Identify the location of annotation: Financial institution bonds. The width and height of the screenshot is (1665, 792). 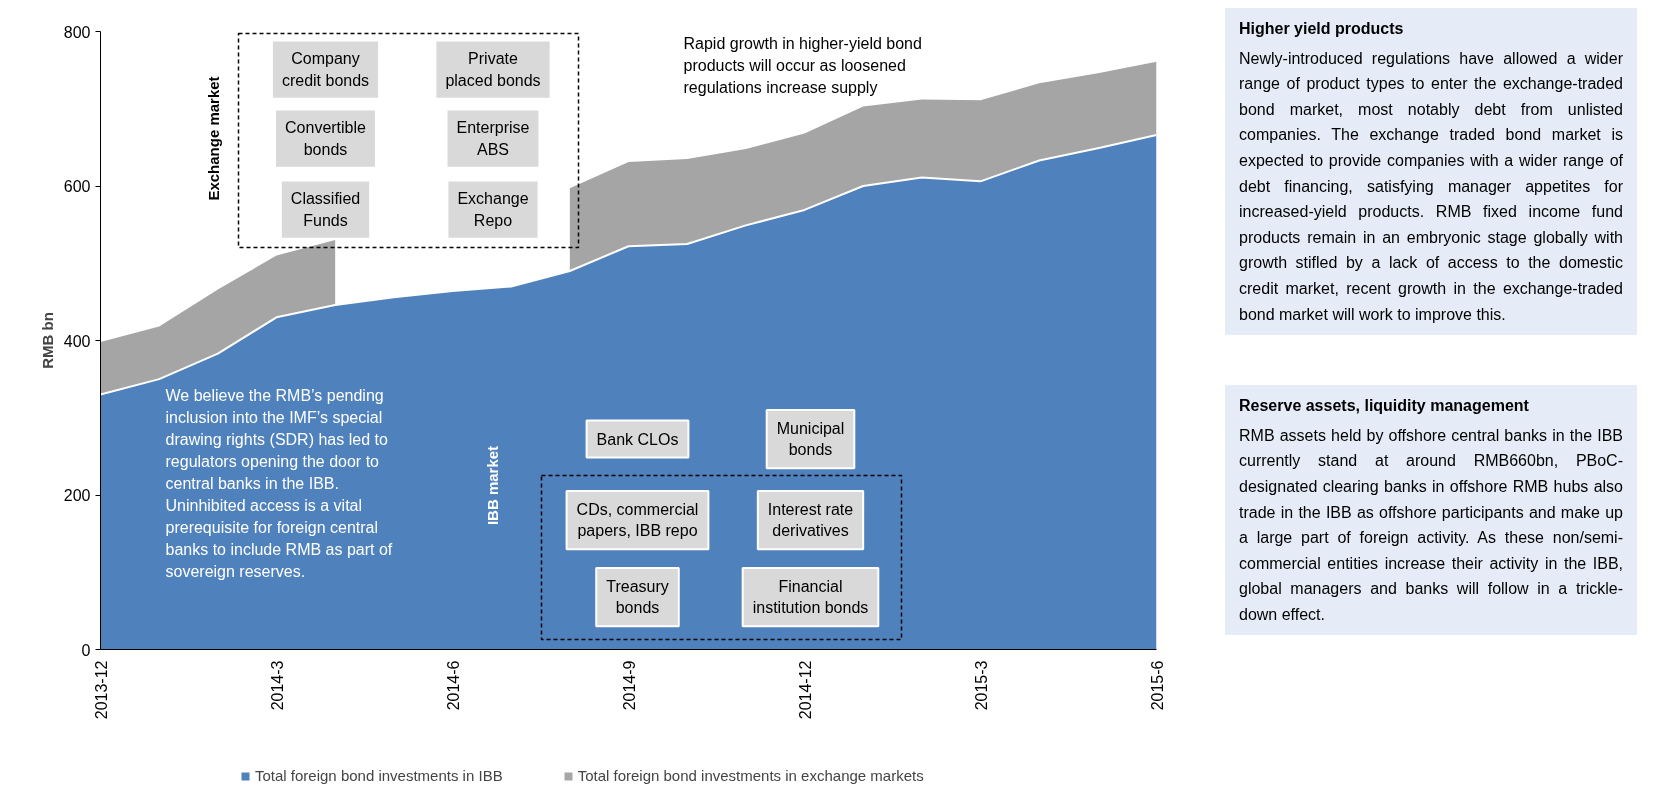
(810, 597).